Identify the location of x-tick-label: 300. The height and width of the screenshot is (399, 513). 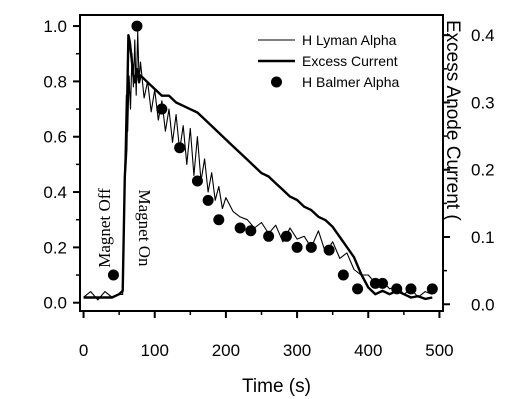
(297, 350).